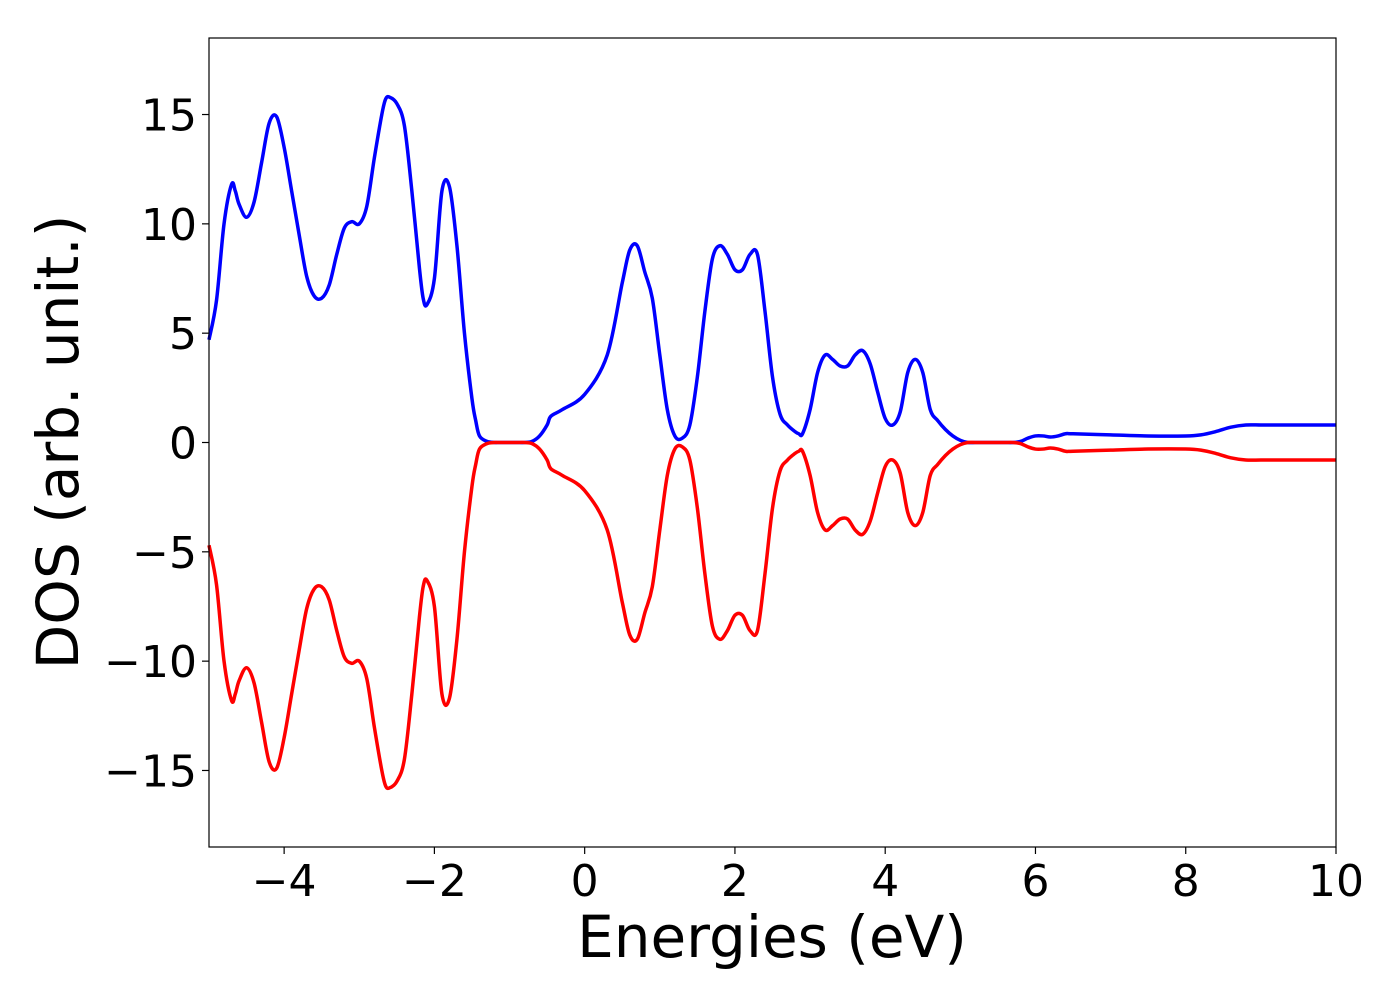 The image size is (1400, 1000). Describe the element at coordinates (284, 881) in the screenshot. I see `x-tick-label: −4` at that location.